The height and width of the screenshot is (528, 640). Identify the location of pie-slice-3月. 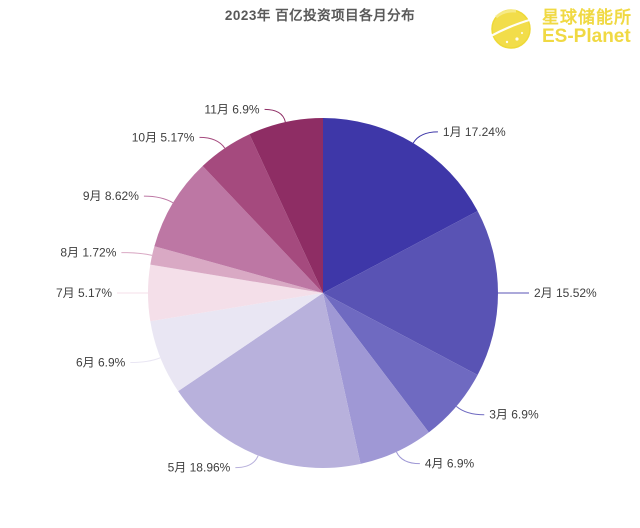
(400, 363).